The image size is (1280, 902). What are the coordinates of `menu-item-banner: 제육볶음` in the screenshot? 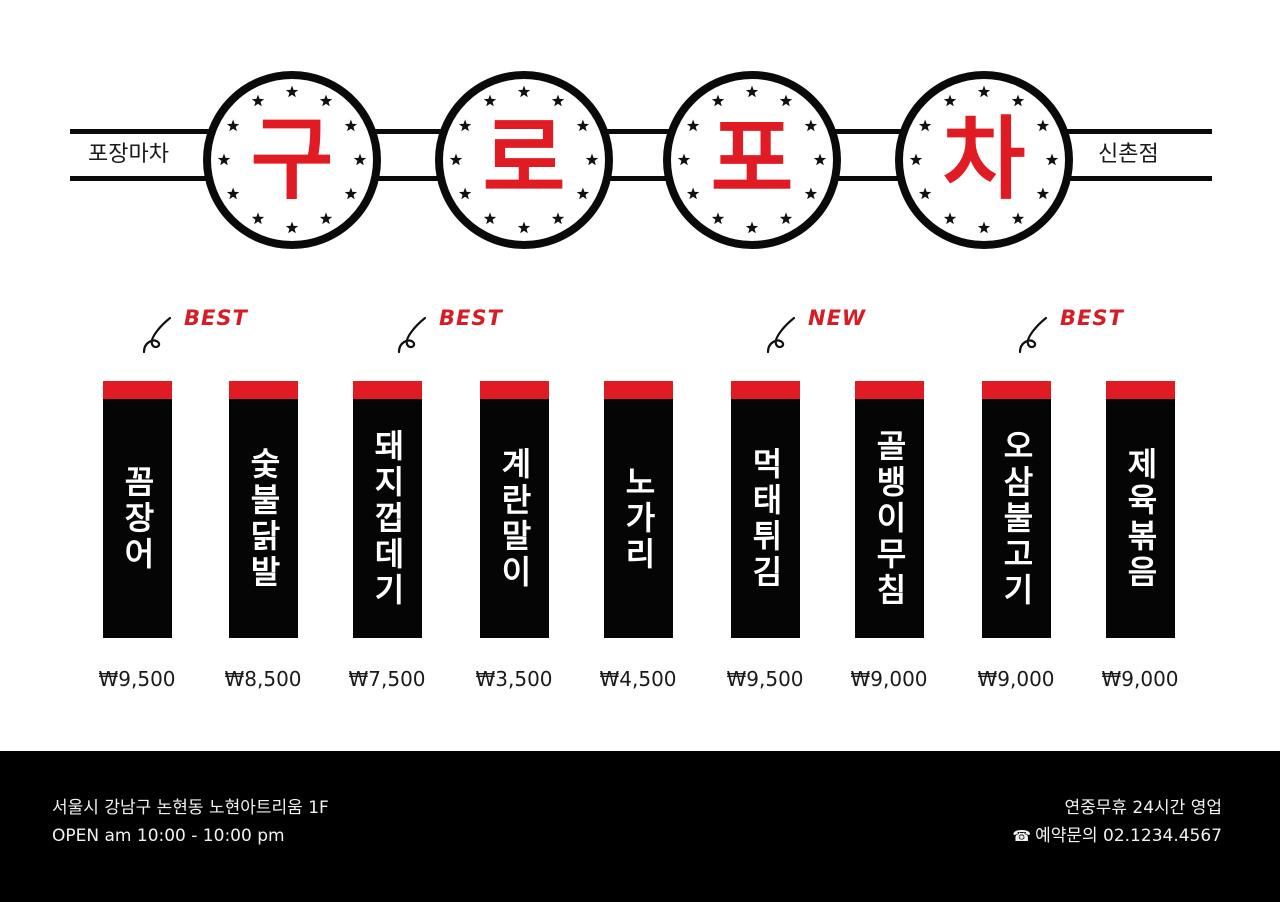 It's located at (1140, 509).